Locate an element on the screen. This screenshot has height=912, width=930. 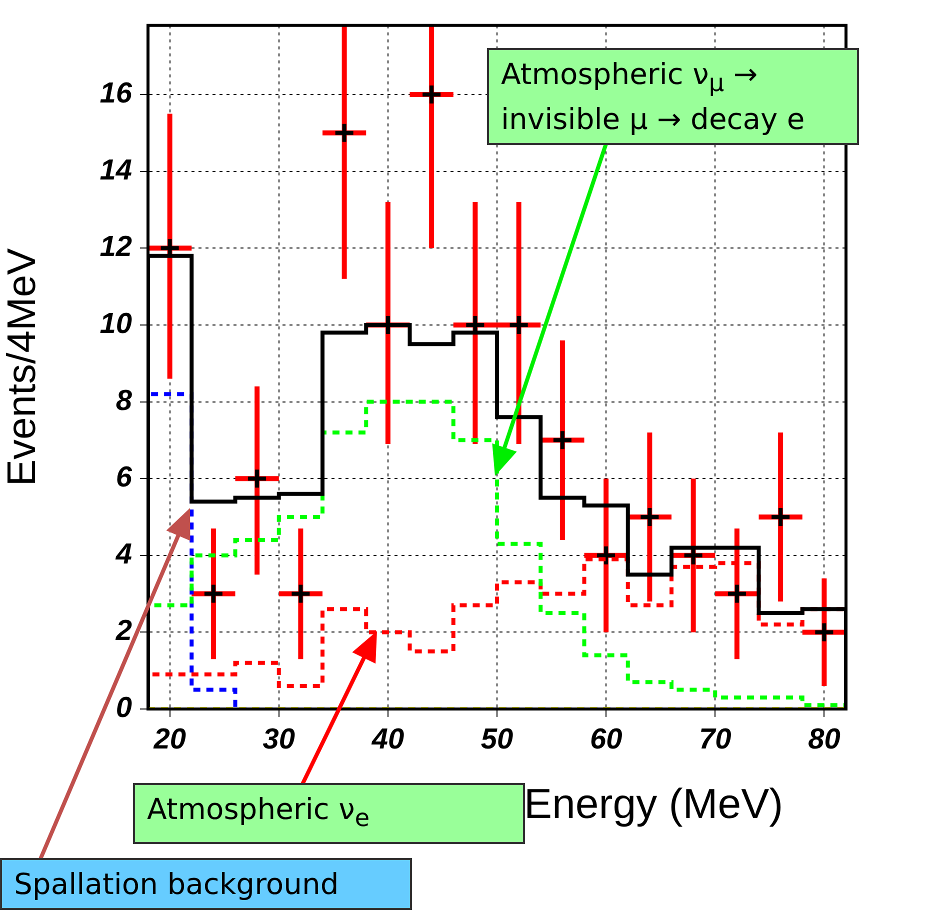
annotation: Atmospheric ν$_{μ}$ → invisible μ → decay e is located at coordinates (673, 96).